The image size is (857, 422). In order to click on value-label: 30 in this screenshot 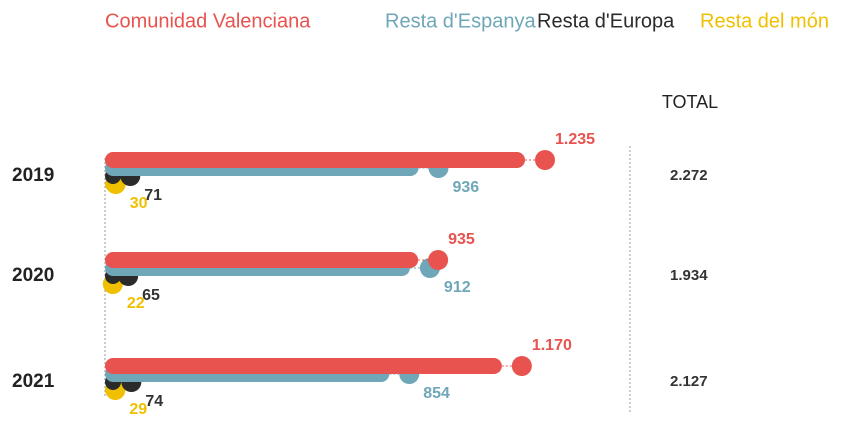, I will do `click(139, 203)`.